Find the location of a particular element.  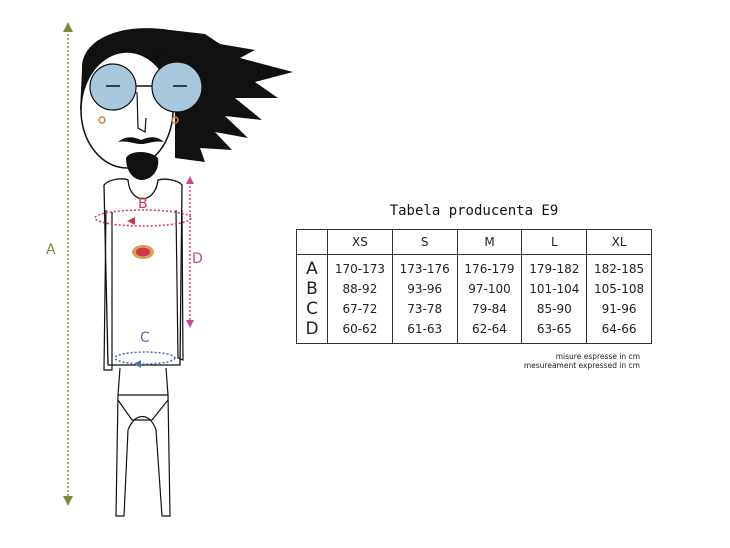

table-cell: 85-90 is located at coordinates (554, 309).